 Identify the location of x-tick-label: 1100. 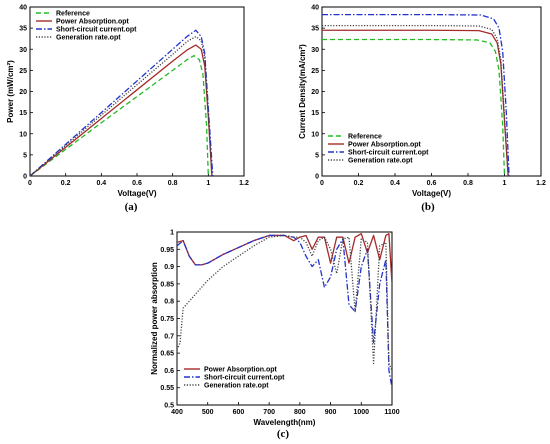
(391, 412).